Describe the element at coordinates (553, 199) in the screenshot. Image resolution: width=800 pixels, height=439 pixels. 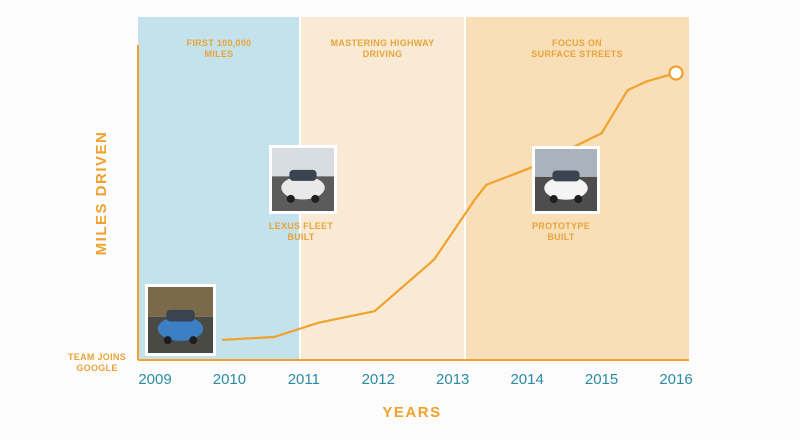
I see `prototype-photo-wheel-left` at that location.